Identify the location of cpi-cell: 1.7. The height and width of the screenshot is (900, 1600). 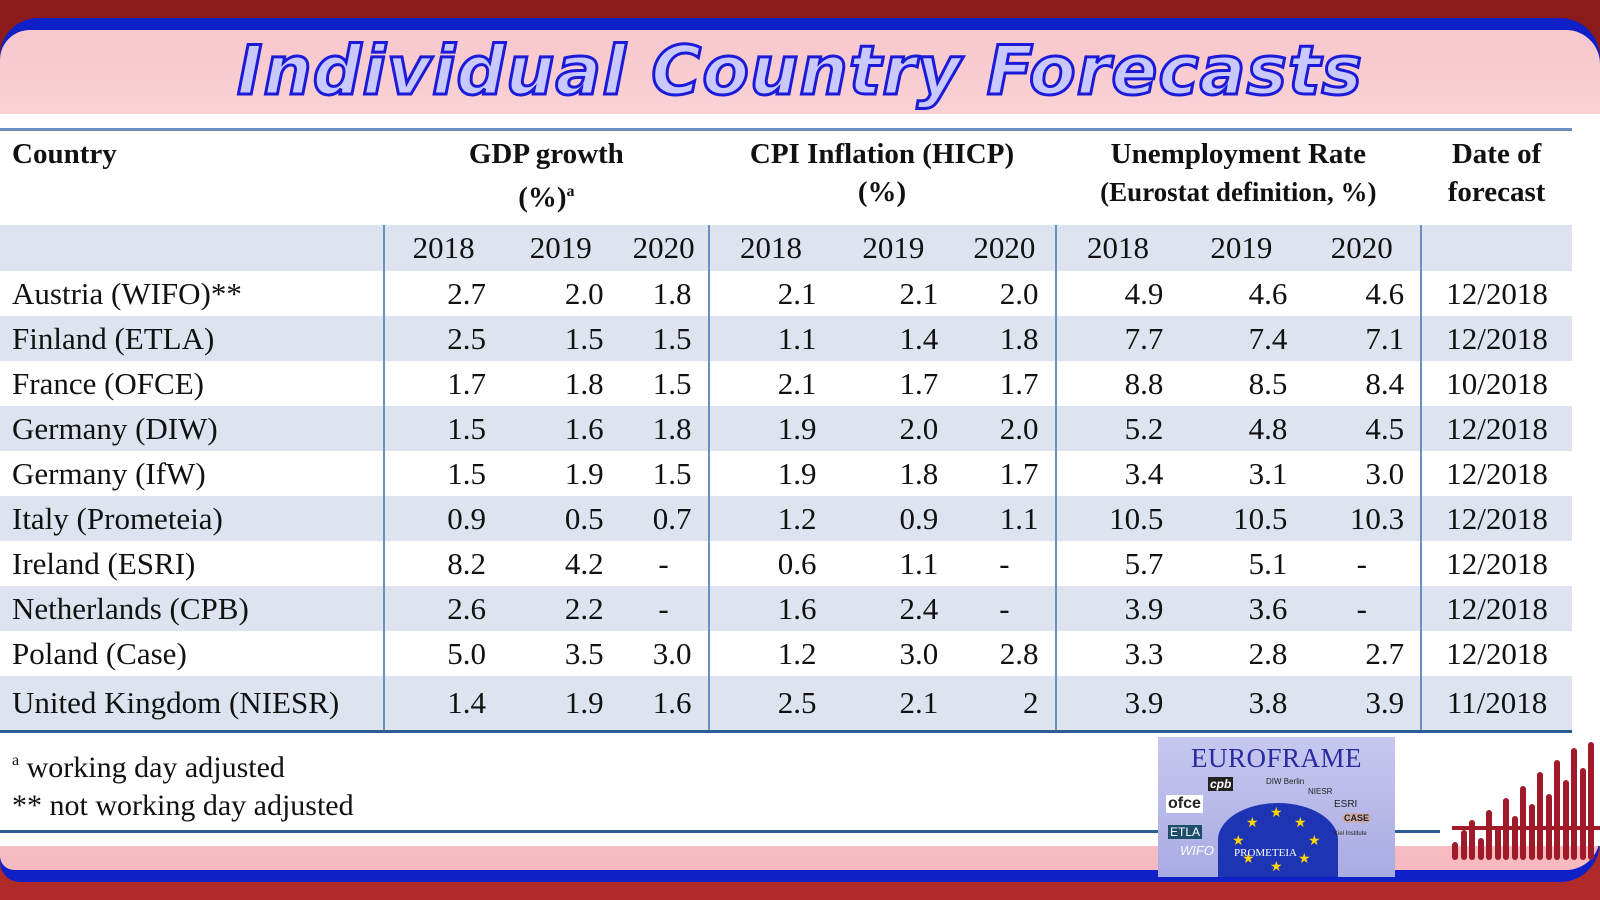
(1005, 473).